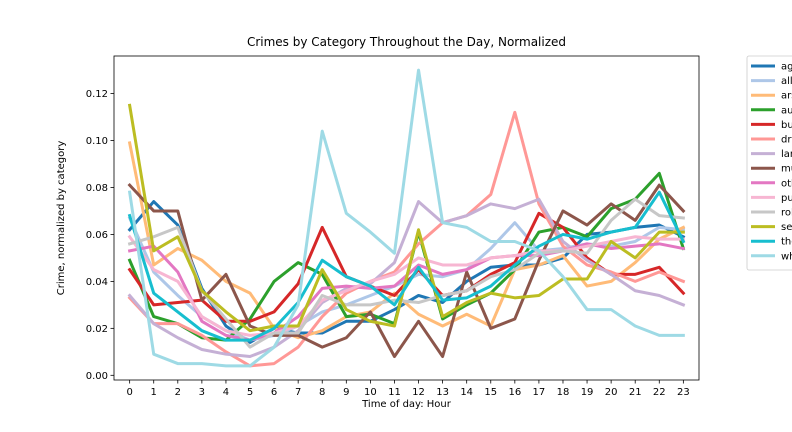 The width and height of the screenshot is (792, 432). What do you see at coordinates (786, 242) in the screenshot?
I see `legend-label-the: the` at bounding box center [786, 242].